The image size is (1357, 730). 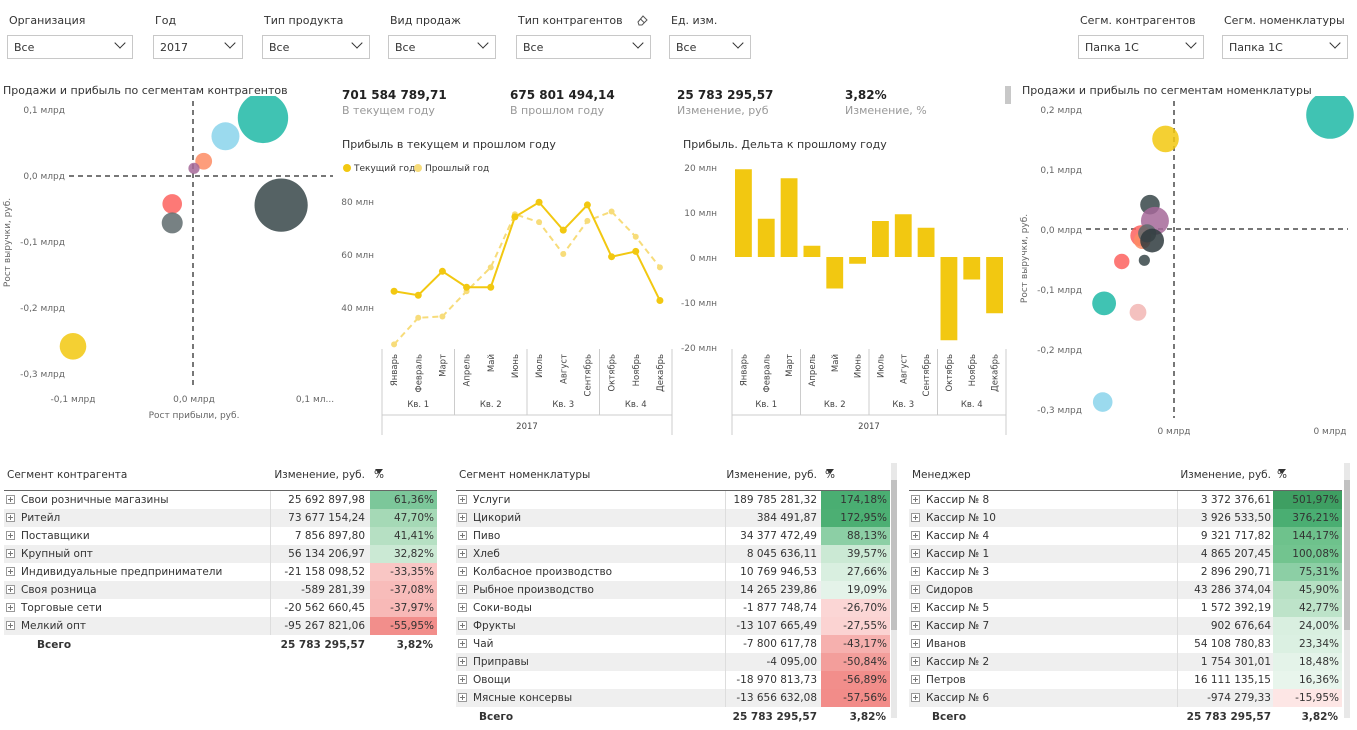 I want to click on table-row: Кассир № 5 1 572 392,19 42,77%, so click(x=1125, y=608).